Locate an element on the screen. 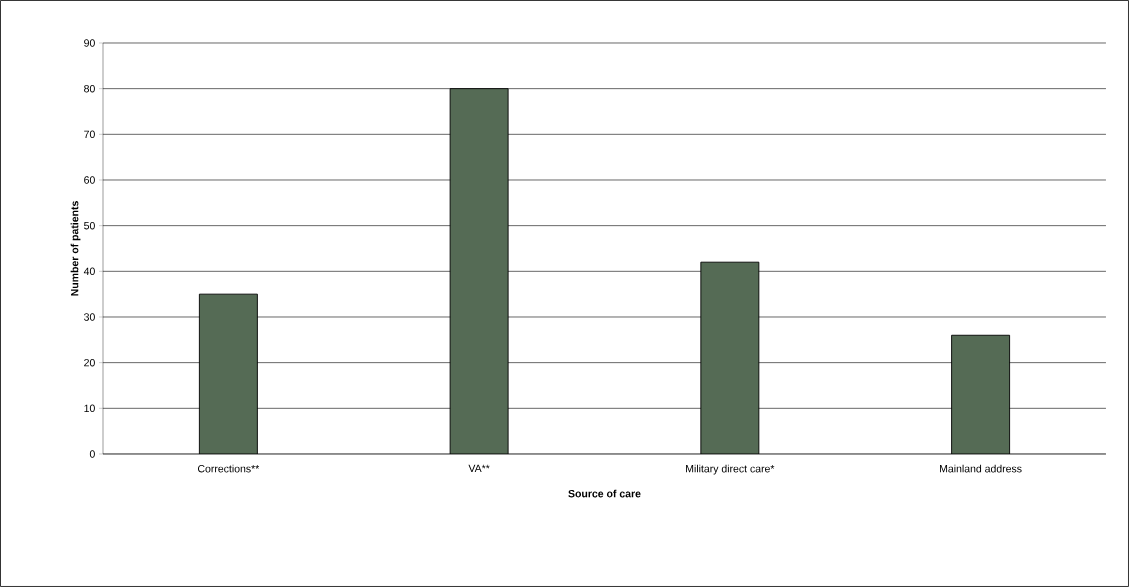  y-tick-label: 50 is located at coordinates (89, 225).